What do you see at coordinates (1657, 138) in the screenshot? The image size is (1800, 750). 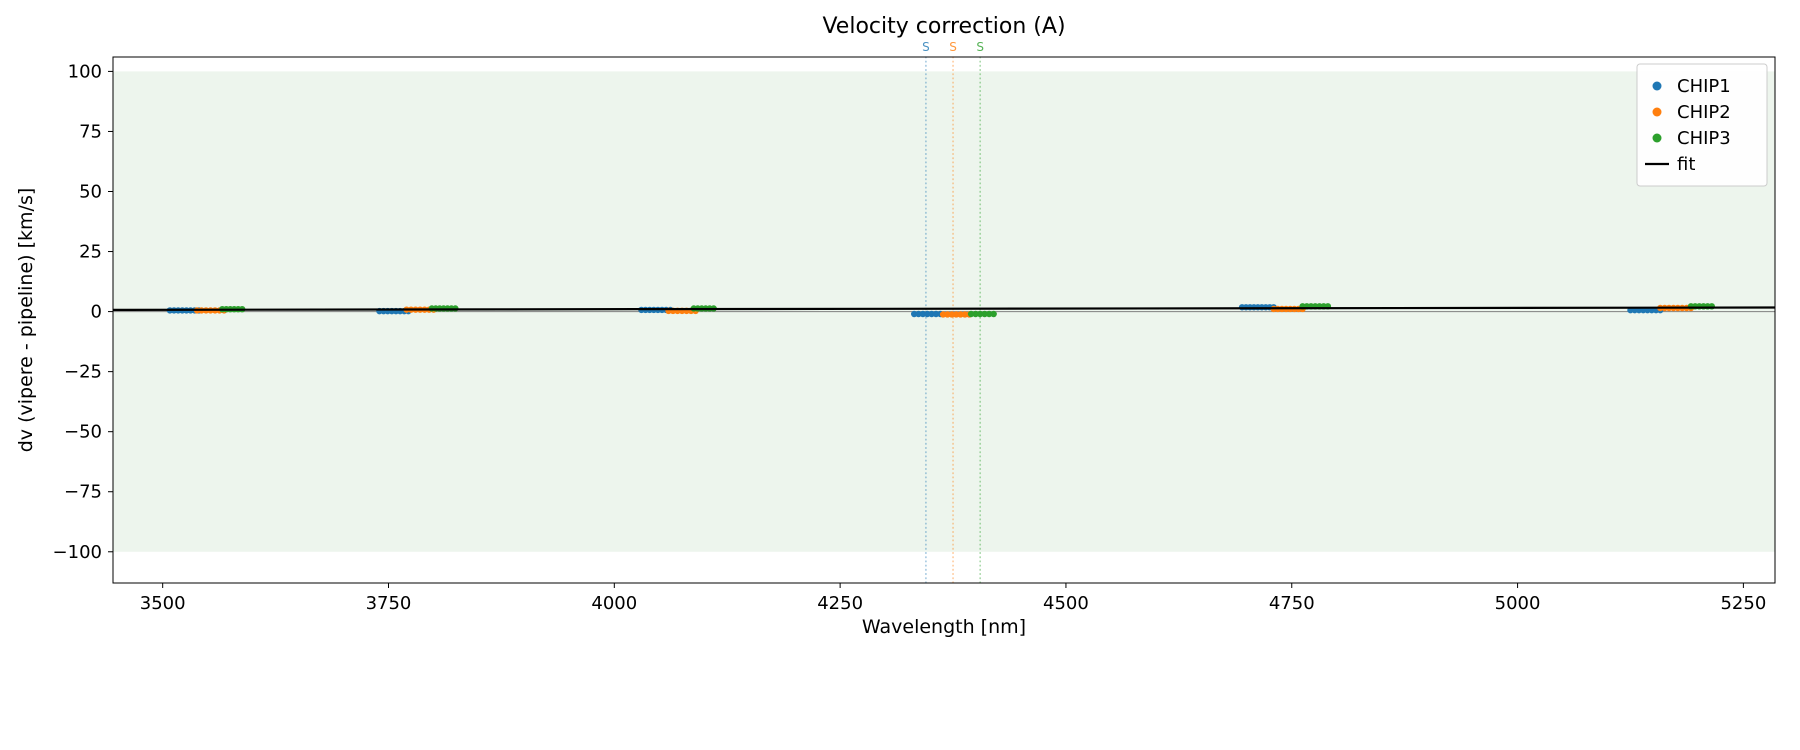 I see `legend-marker-CHIP3` at bounding box center [1657, 138].